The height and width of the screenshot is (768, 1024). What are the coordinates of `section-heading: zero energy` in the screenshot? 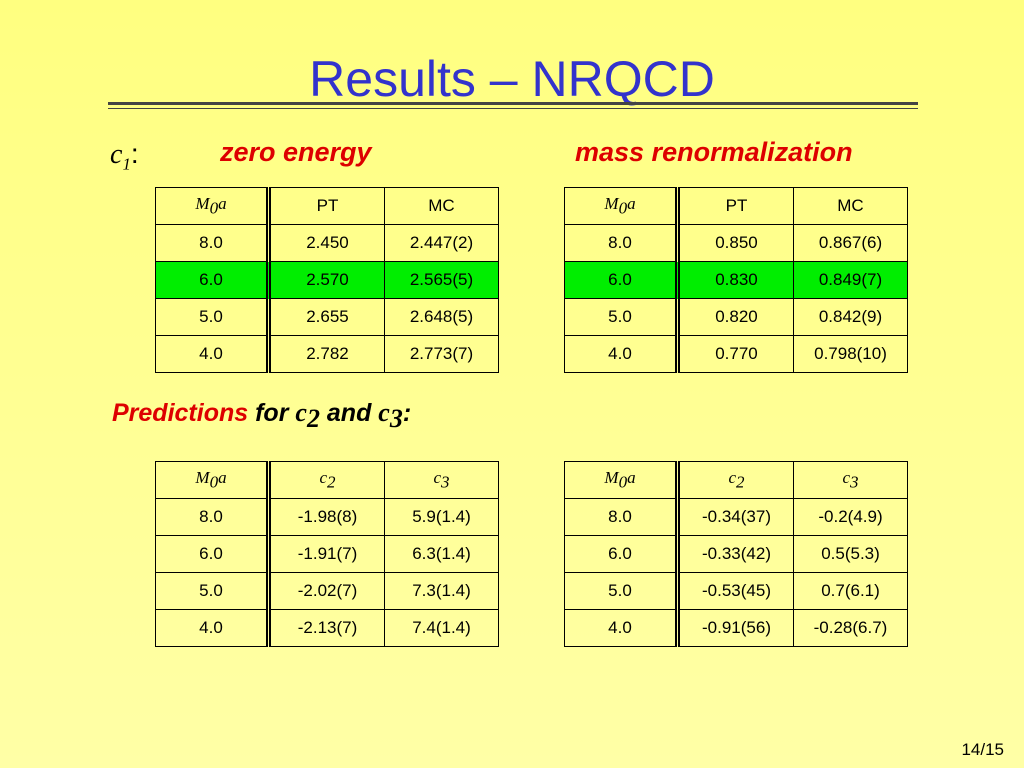 It's located at (296, 152).